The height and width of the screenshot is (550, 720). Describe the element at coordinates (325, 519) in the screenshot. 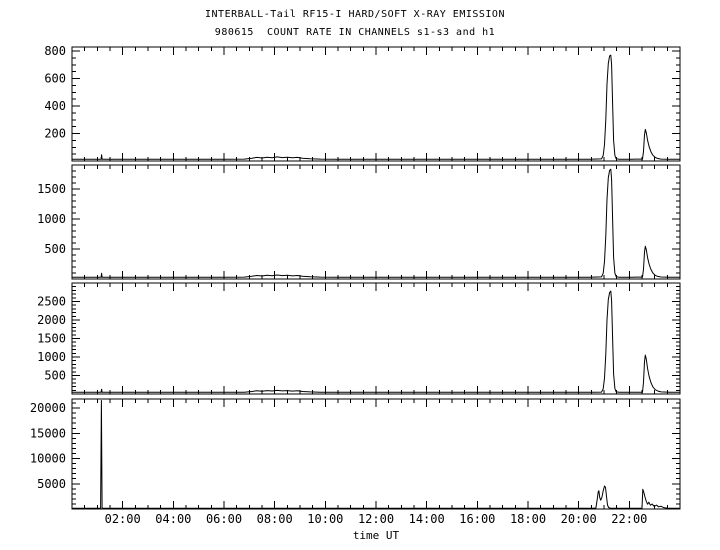

I see `x-tick-label: 10:00` at that location.